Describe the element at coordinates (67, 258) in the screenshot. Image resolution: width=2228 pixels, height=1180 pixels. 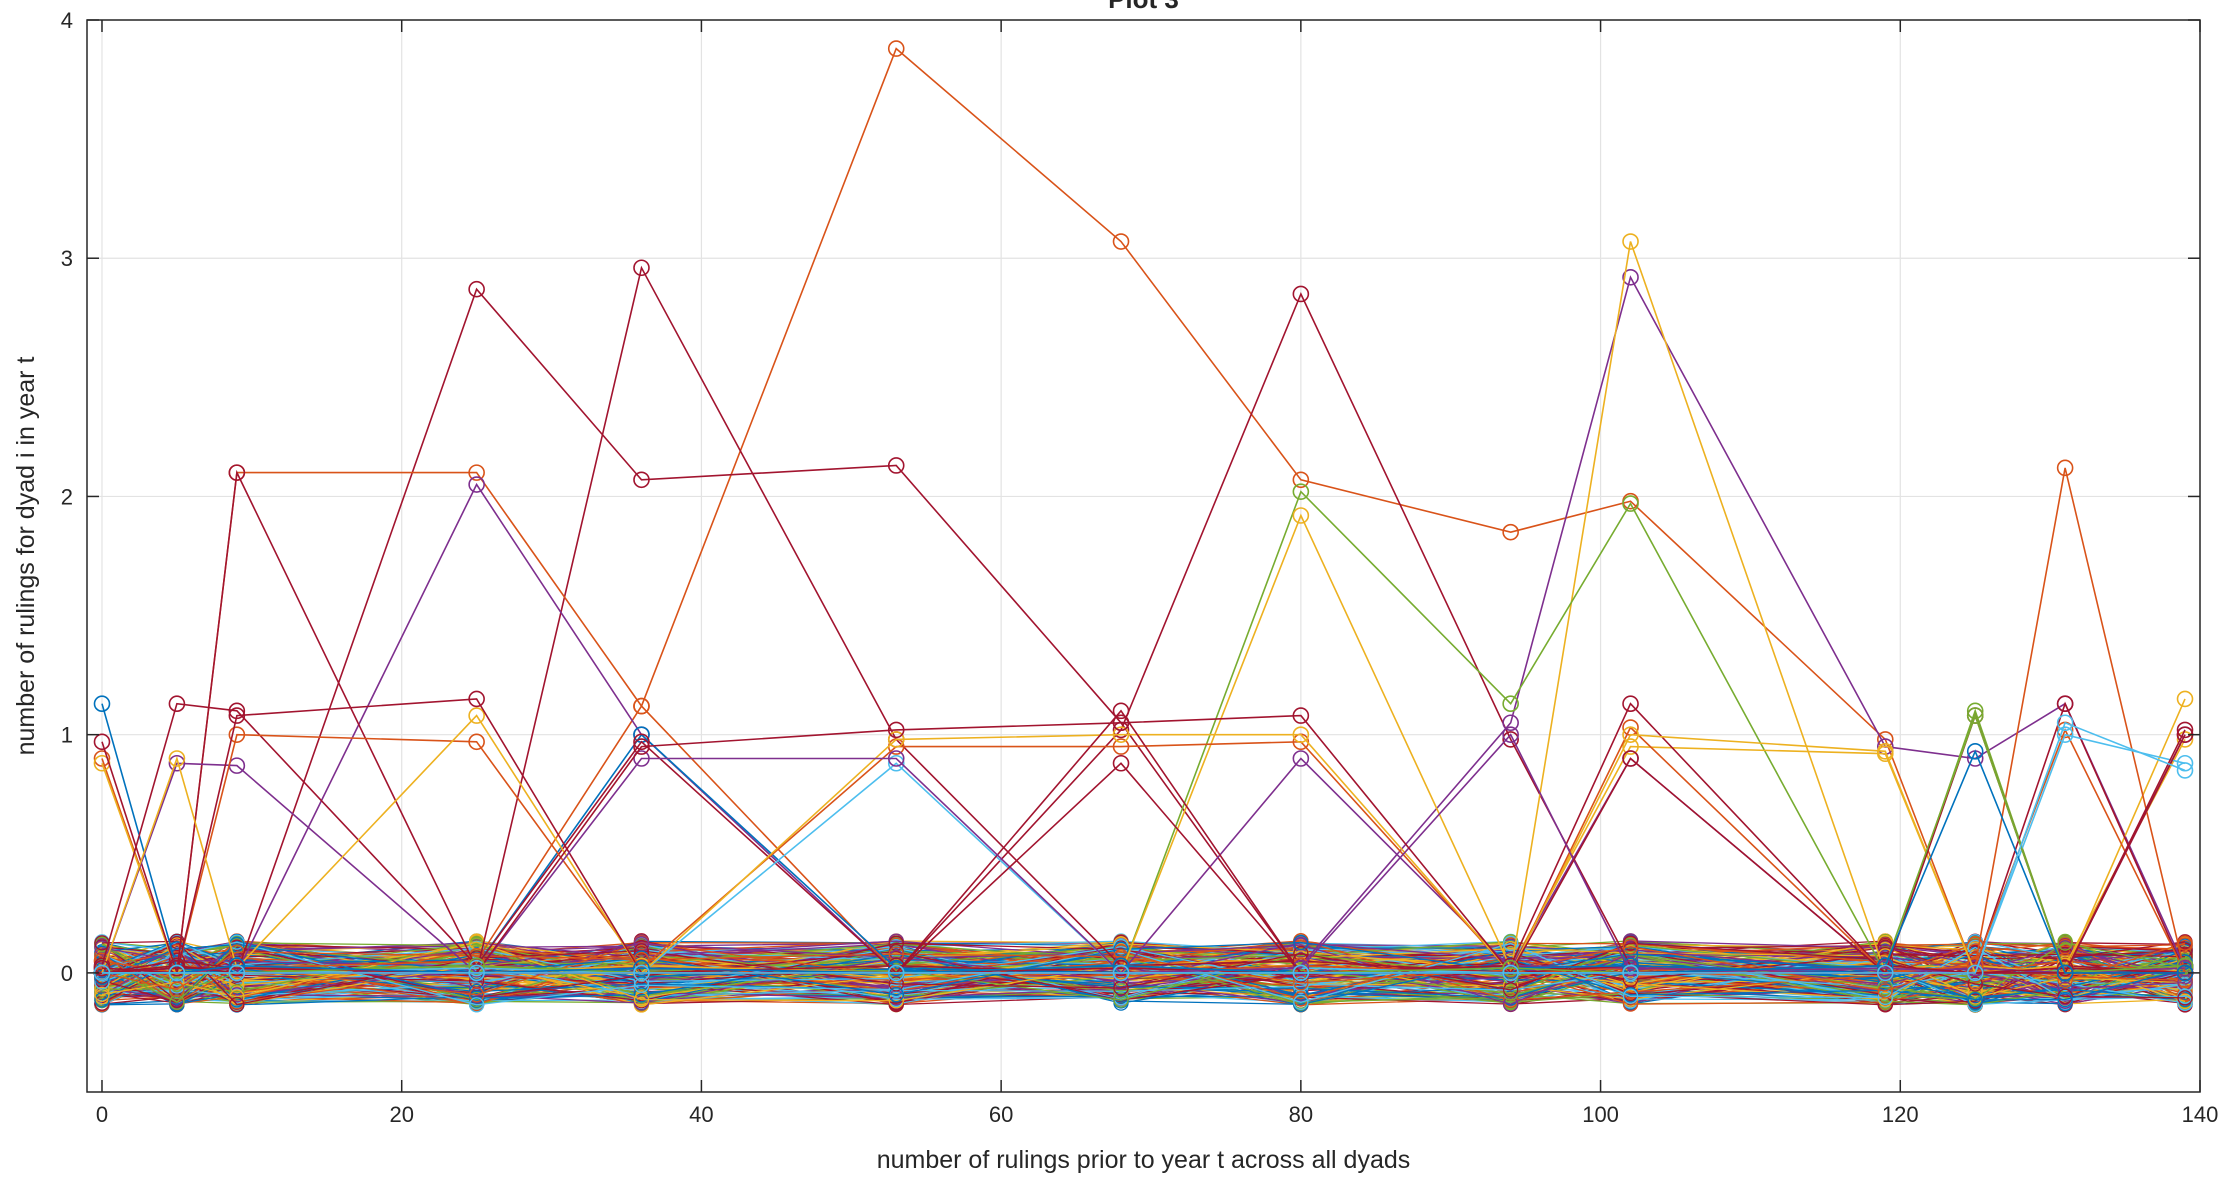
I see `y-tick-label: 3` at that location.